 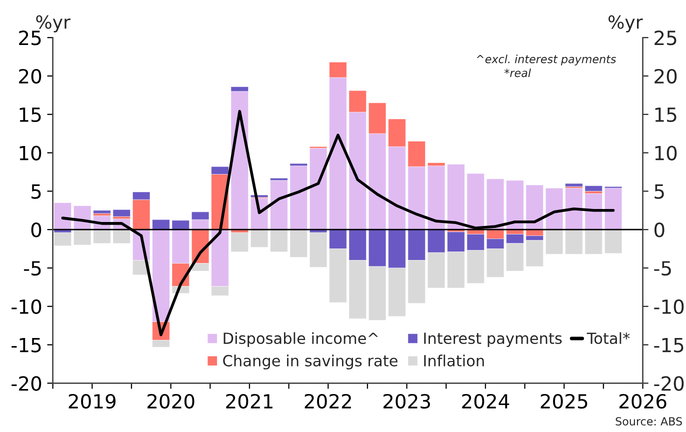 I want to click on y-tick-label: 25, so click(x=30, y=38).